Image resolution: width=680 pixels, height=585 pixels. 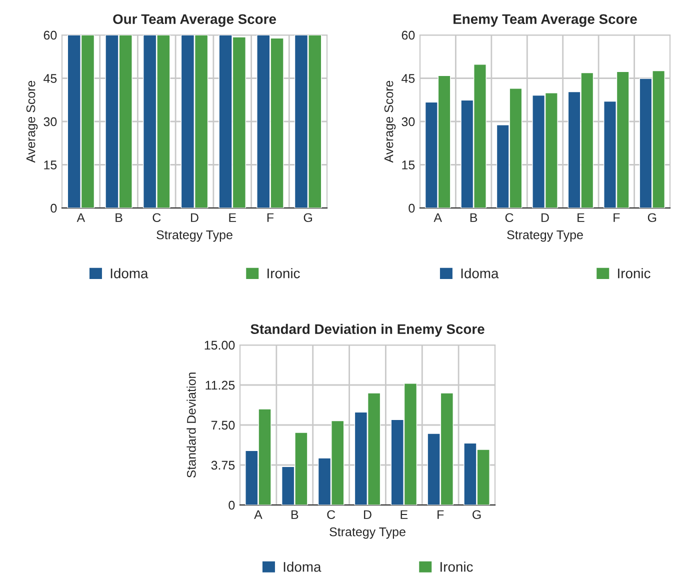 What do you see at coordinates (191, 425) in the screenshot?
I see `y-axis-title: Standard Deviation` at bounding box center [191, 425].